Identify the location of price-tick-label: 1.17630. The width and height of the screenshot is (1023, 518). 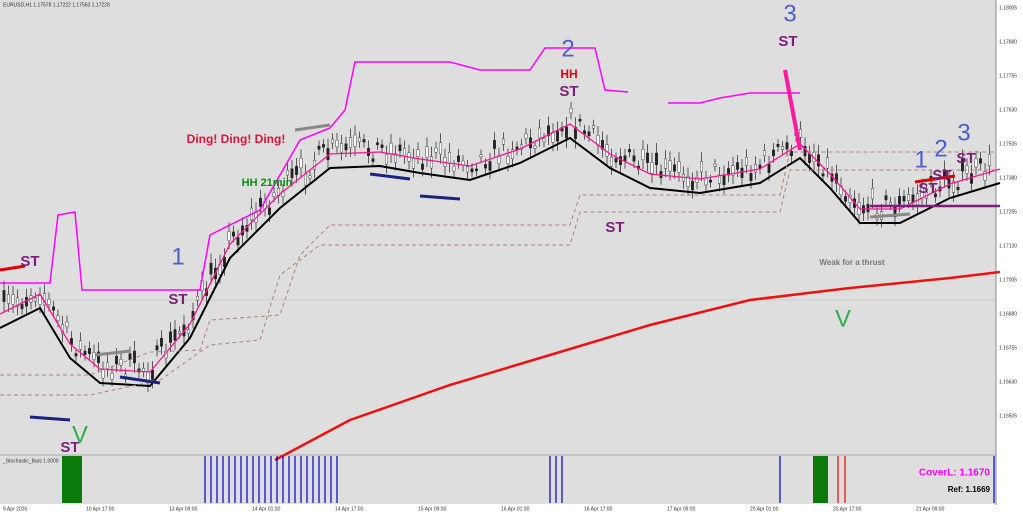
(1008, 110).